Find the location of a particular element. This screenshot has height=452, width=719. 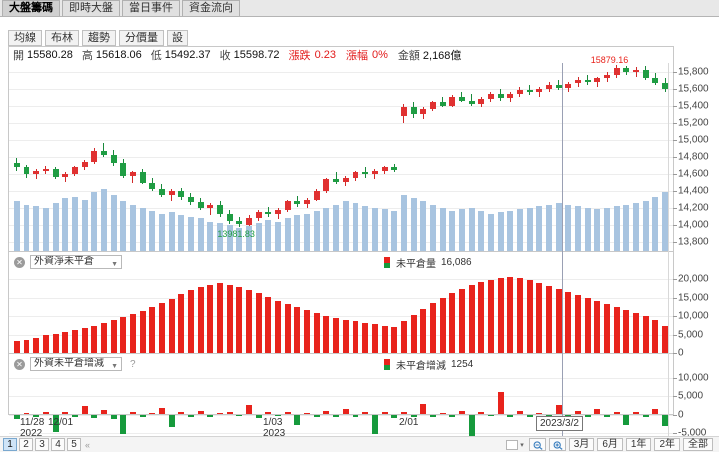

tab-fund-flow: 資金流向 is located at coordinates (211, 8).